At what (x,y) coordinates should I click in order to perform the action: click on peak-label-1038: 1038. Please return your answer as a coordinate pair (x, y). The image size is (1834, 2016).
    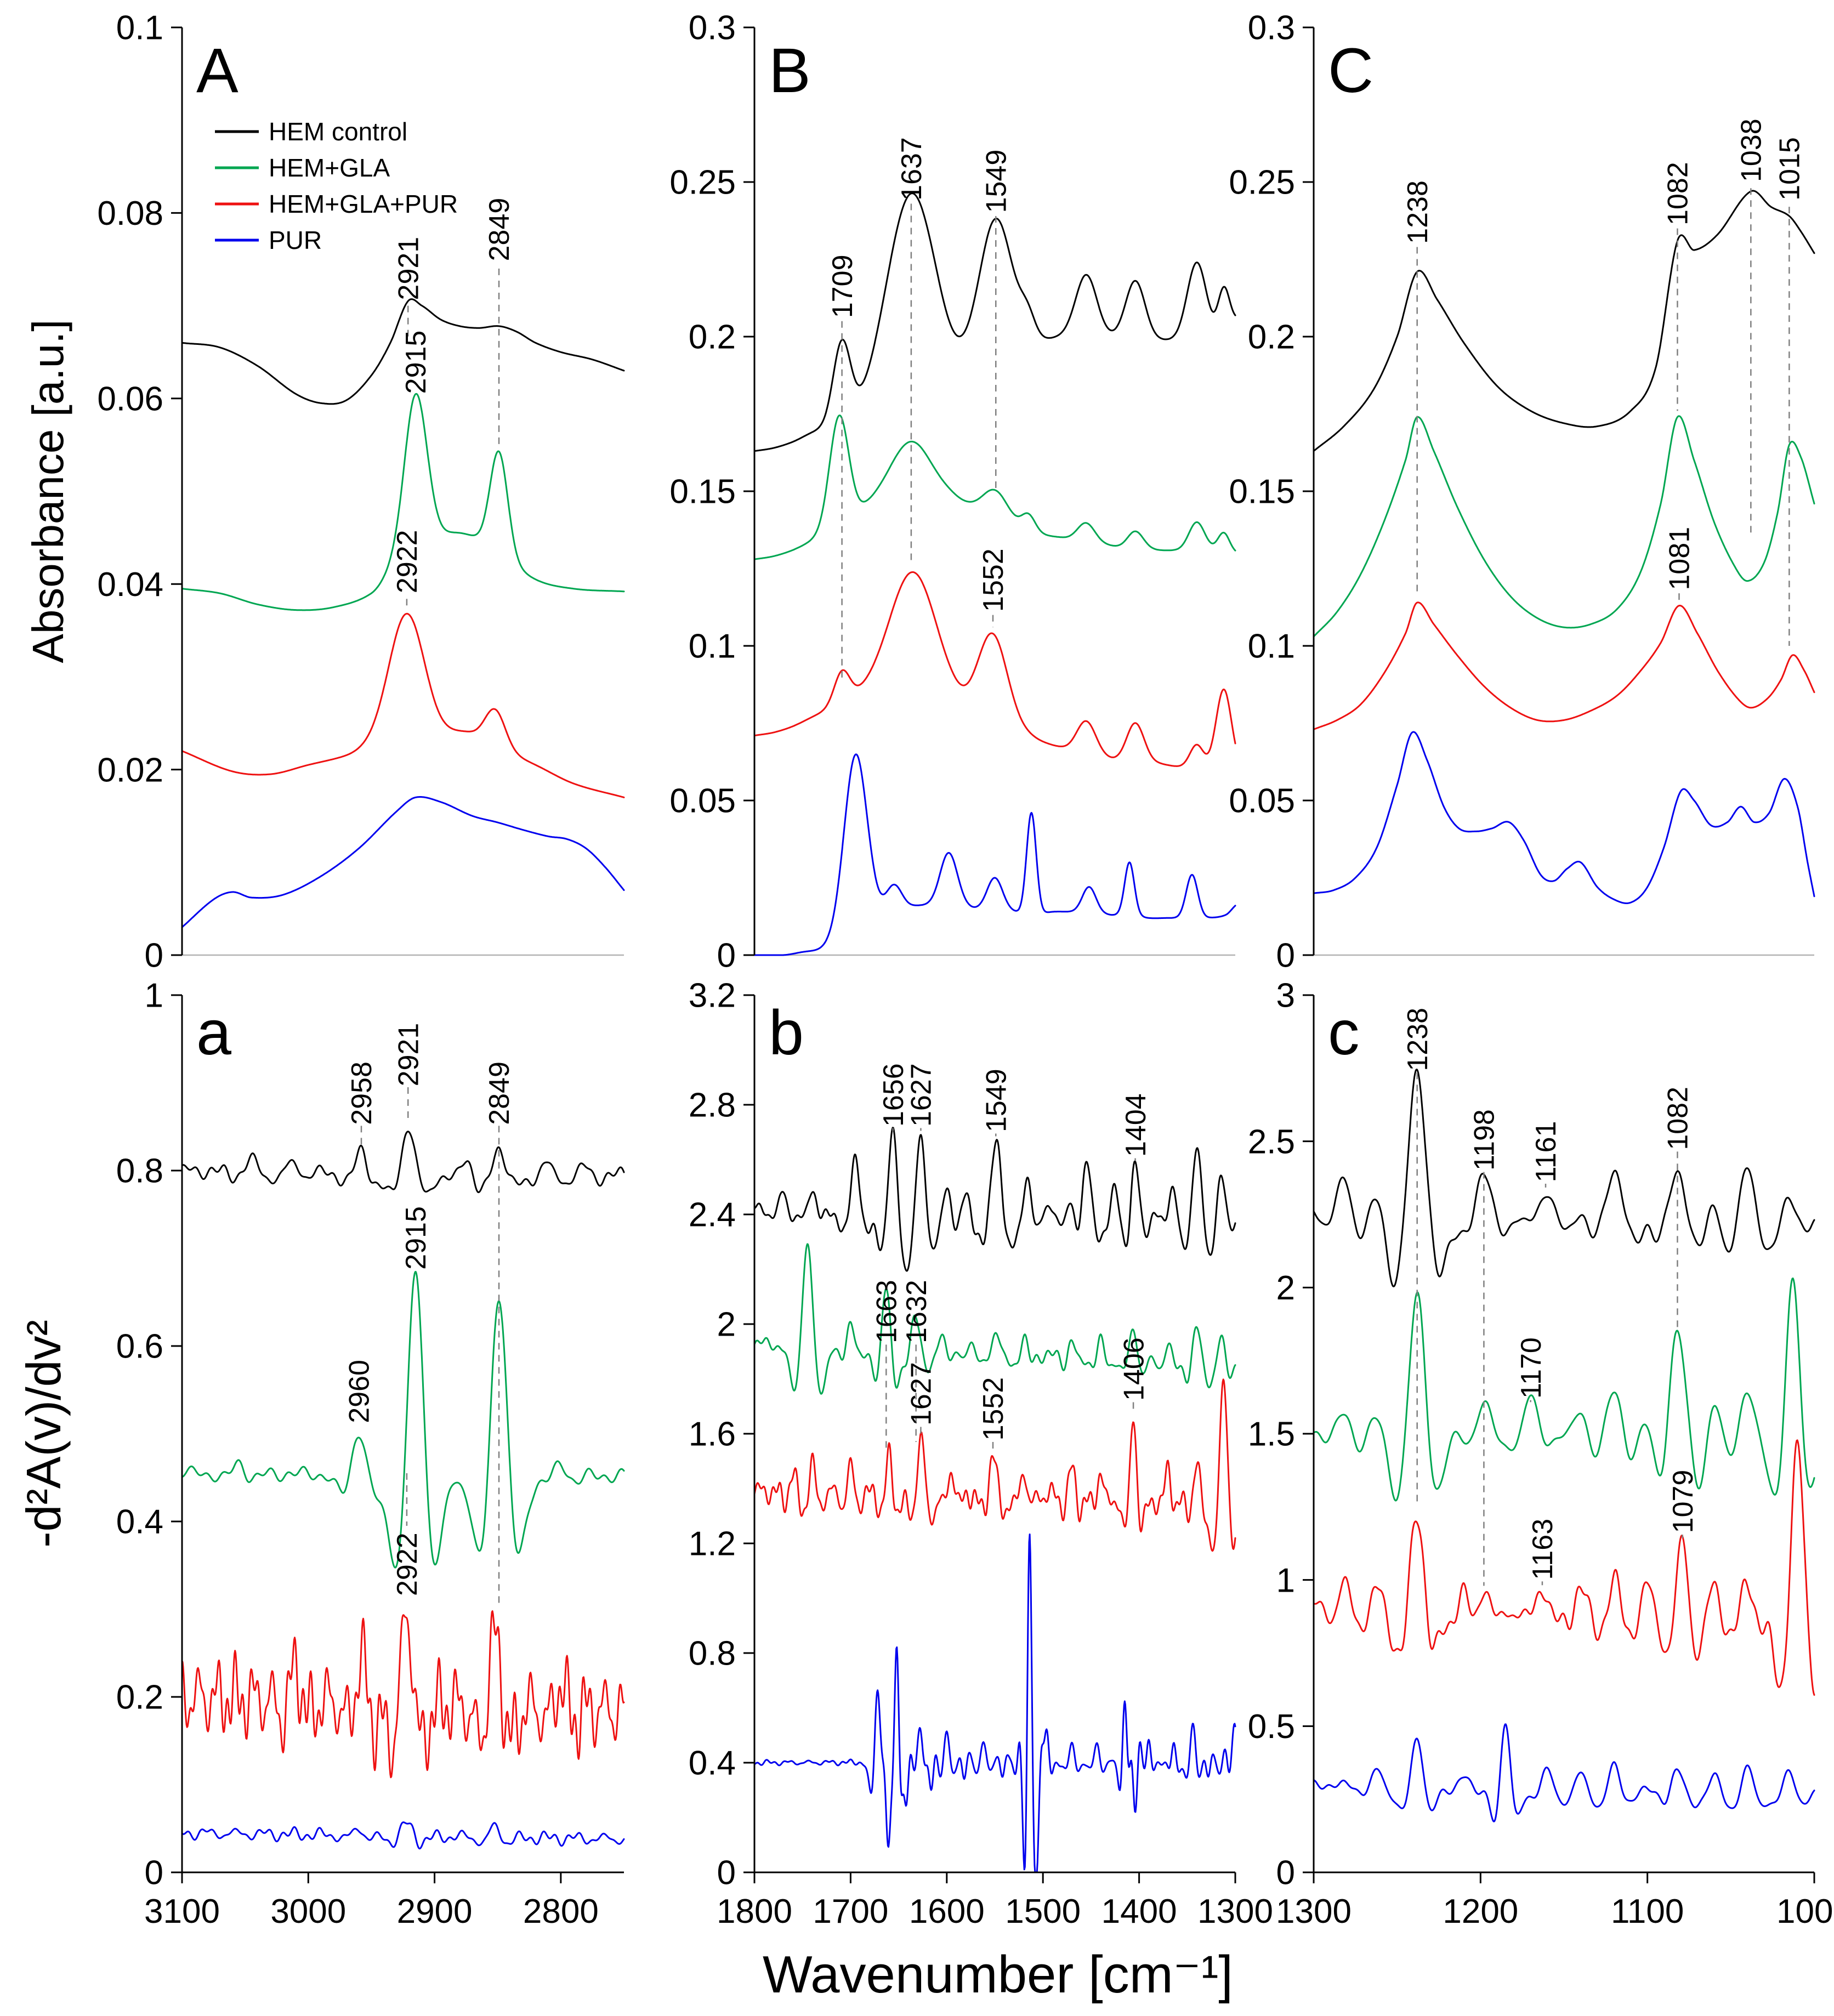
    Looking at the image, I should click on (1752, 150).